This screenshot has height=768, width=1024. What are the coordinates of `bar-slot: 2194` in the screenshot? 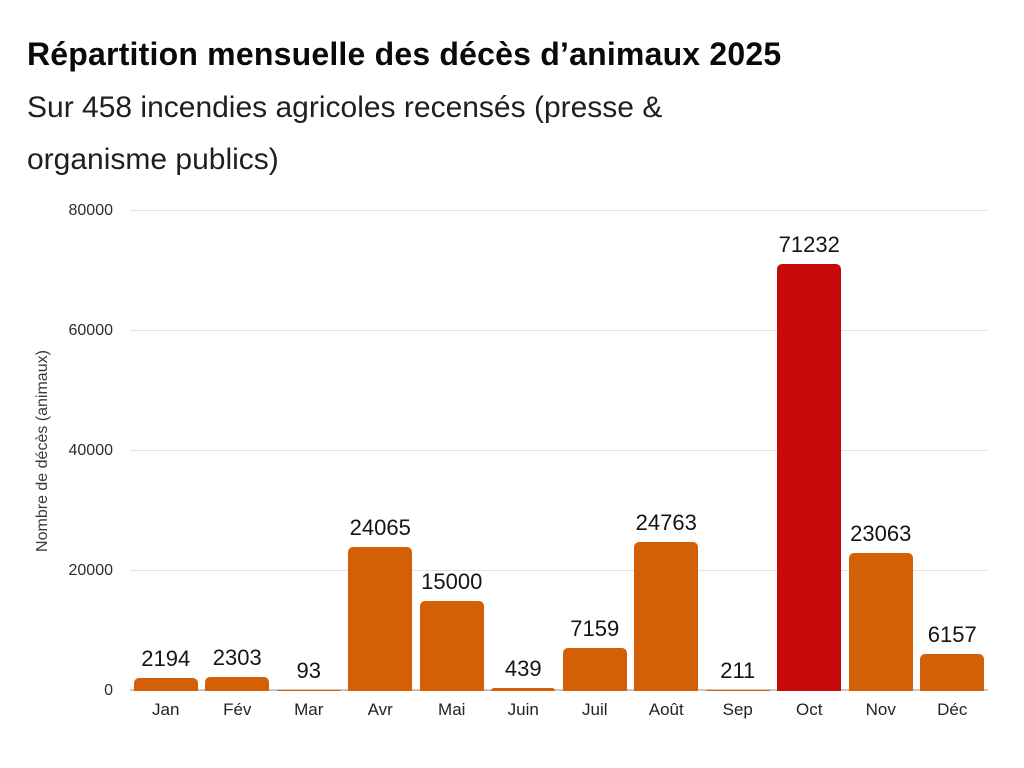 It's located at (166, 451).